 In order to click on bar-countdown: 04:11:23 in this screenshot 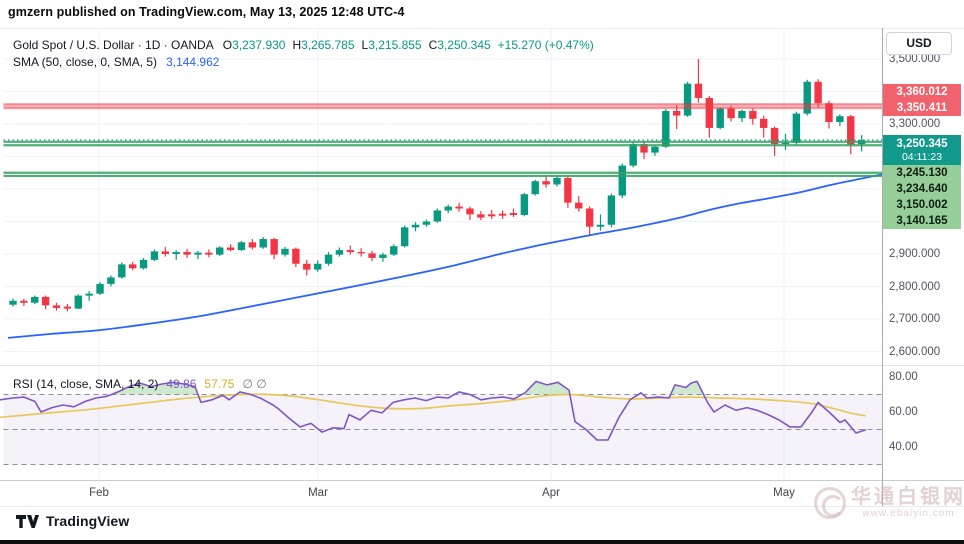, I will do `click(922, 157)`.